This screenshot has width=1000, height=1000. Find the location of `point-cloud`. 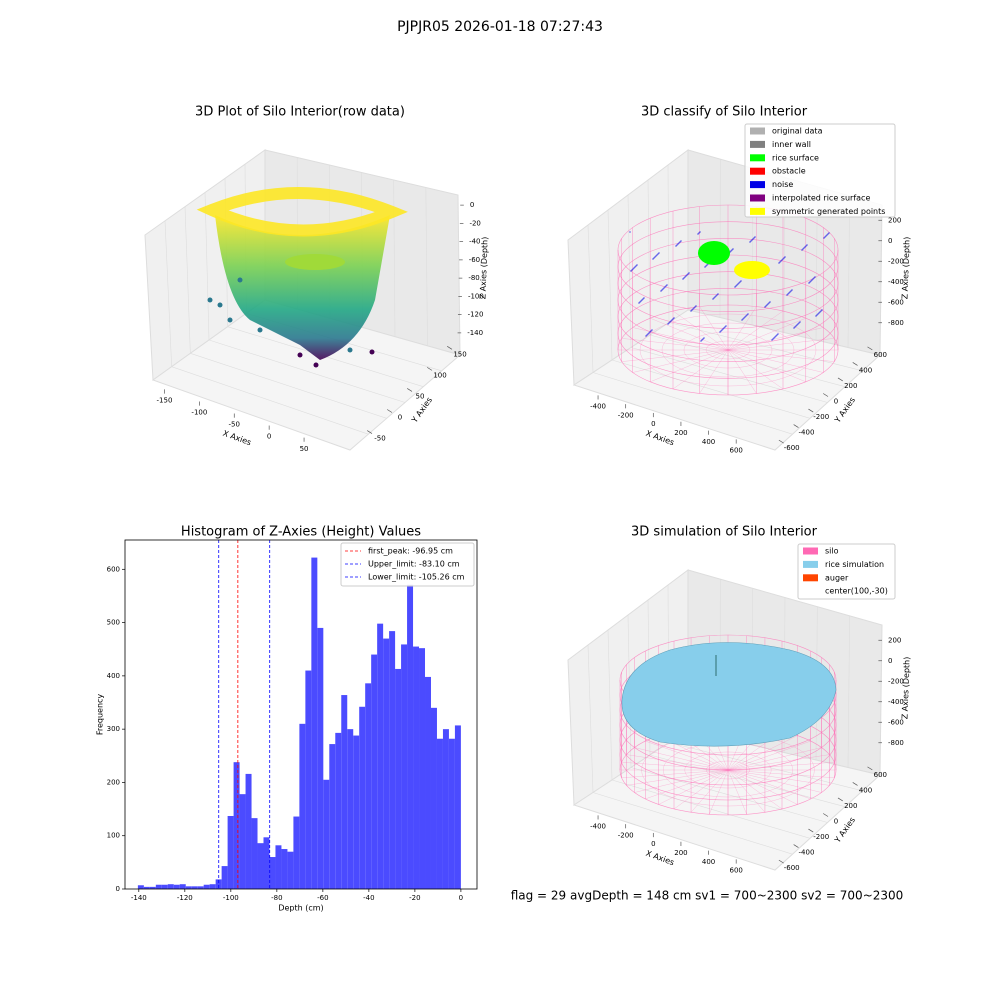

point-cloud is located at coordinates (302, 287).